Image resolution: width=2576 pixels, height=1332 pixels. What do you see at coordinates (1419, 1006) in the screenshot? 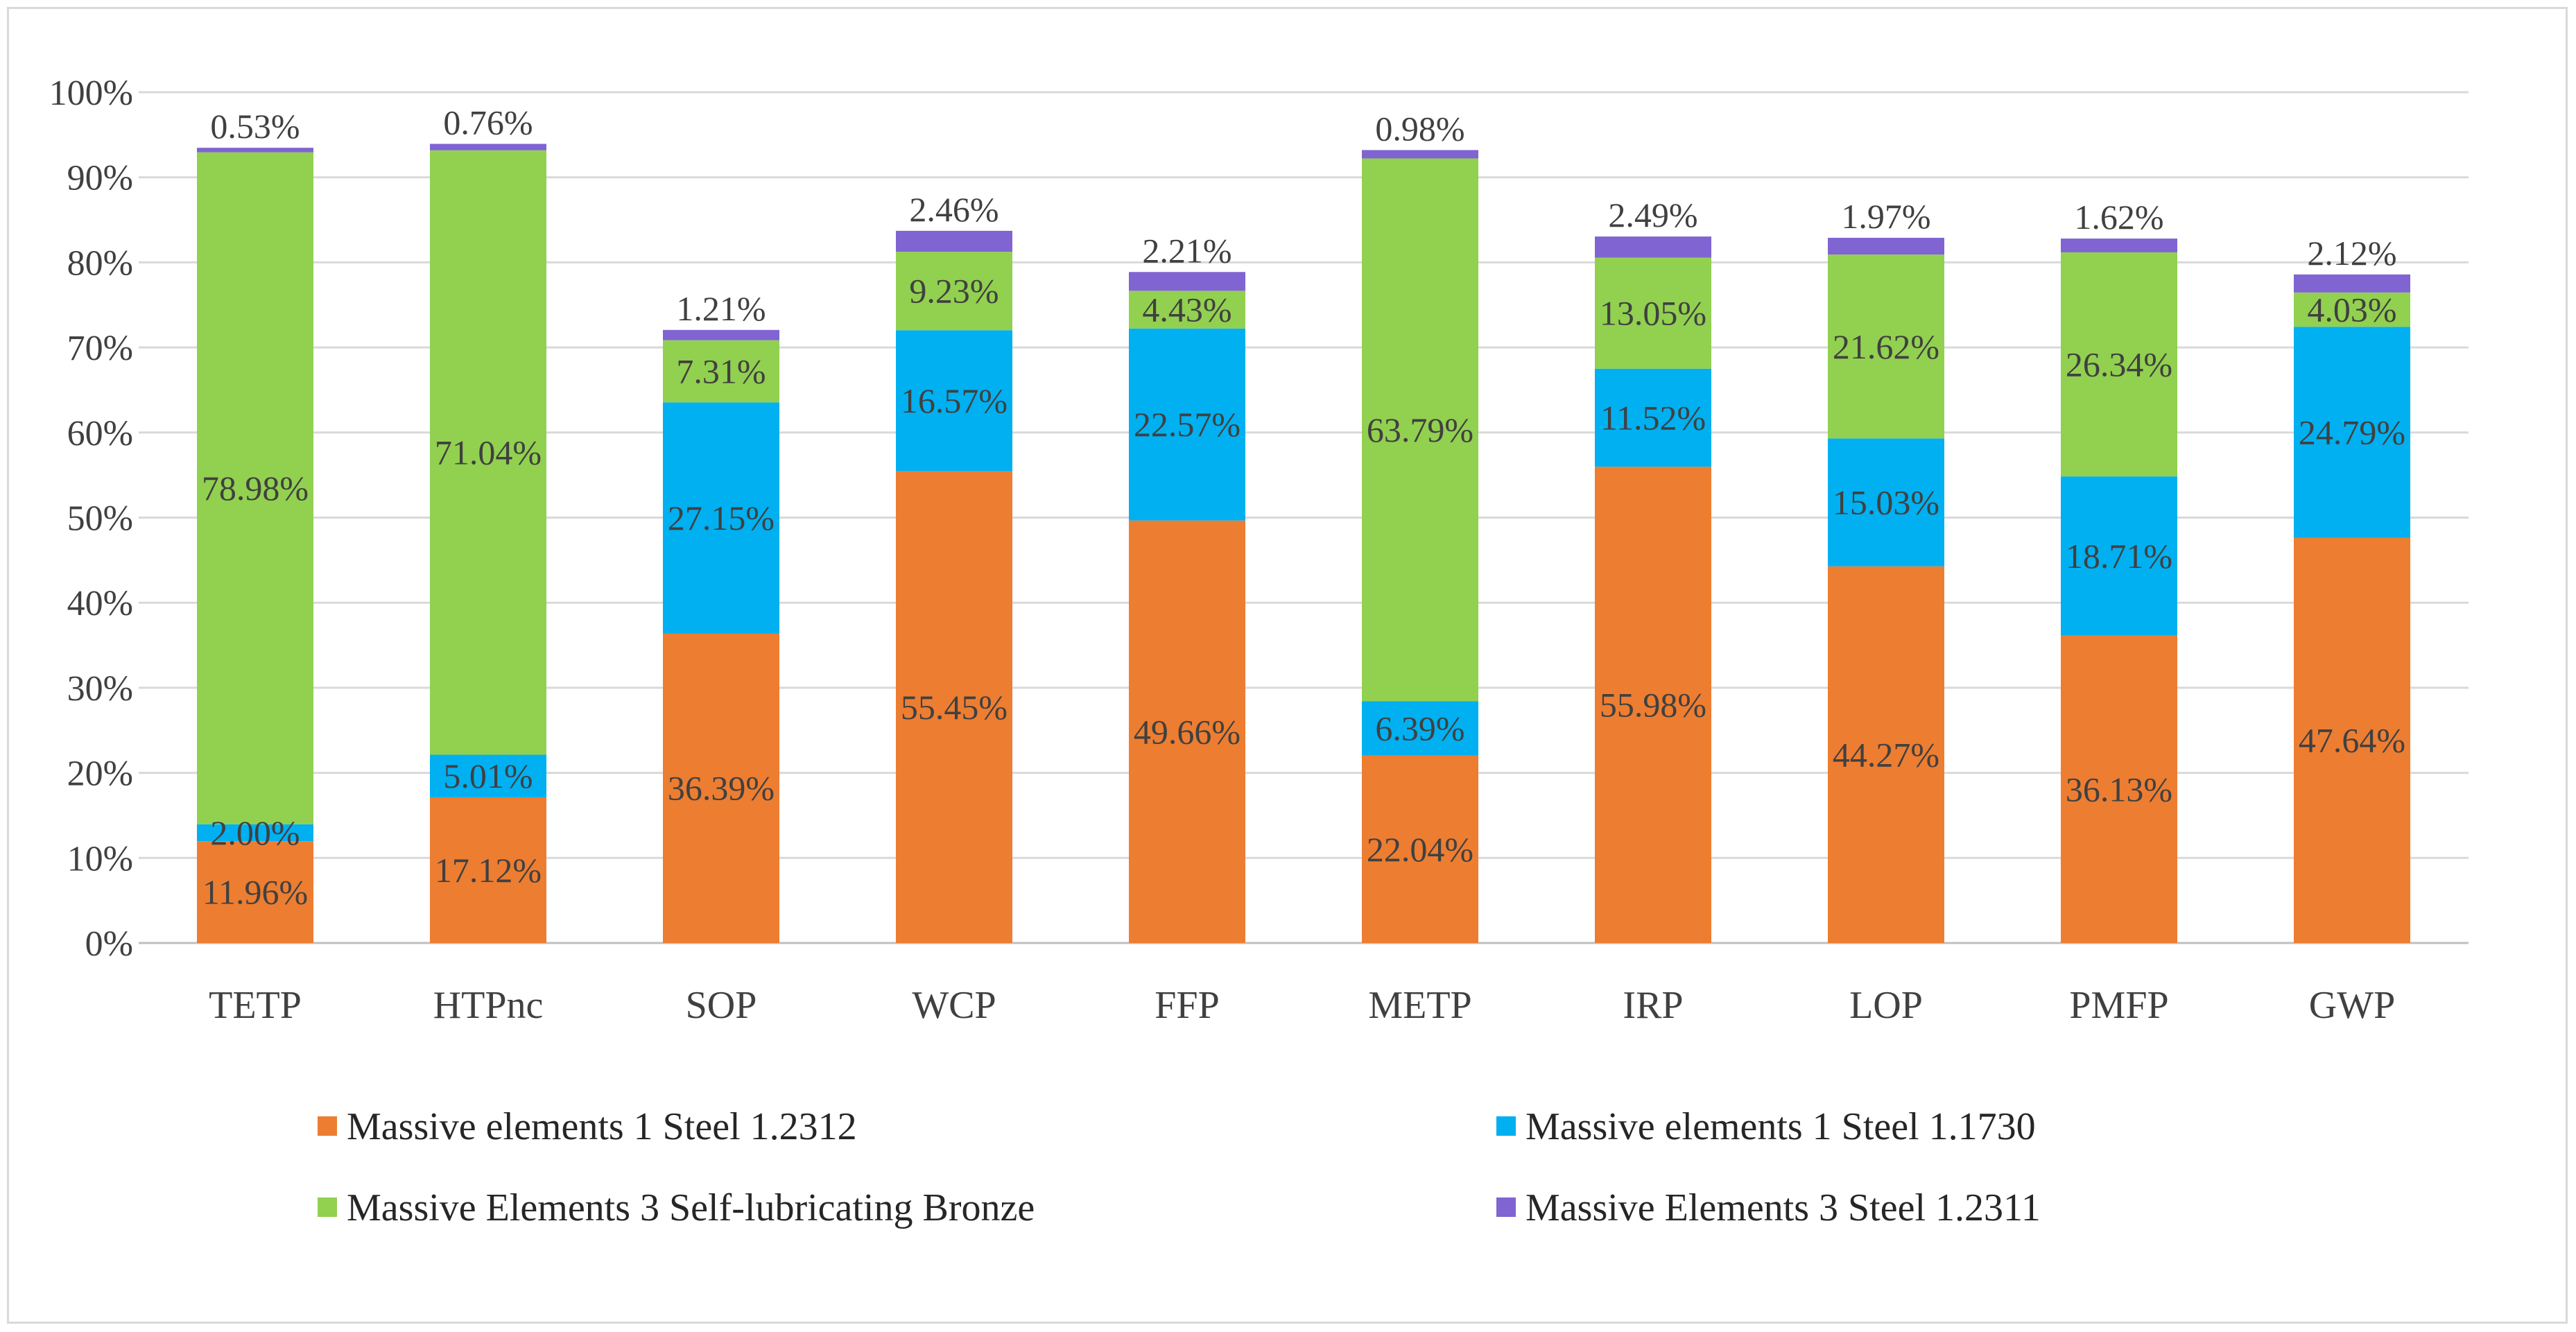
I see `x-tick-label: METP` at bounding box center [1419, 1006].